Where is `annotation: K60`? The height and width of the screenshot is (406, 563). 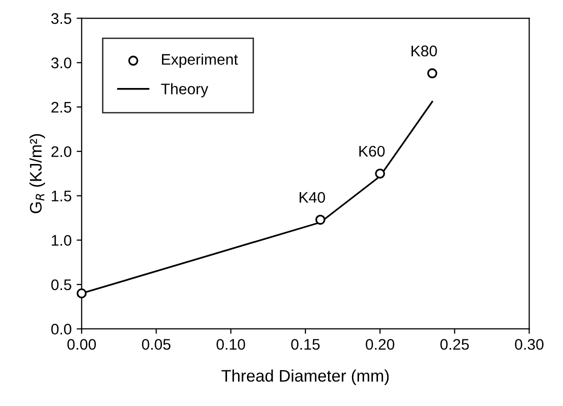 annotation: K60 is located at coordinates (372, 151).